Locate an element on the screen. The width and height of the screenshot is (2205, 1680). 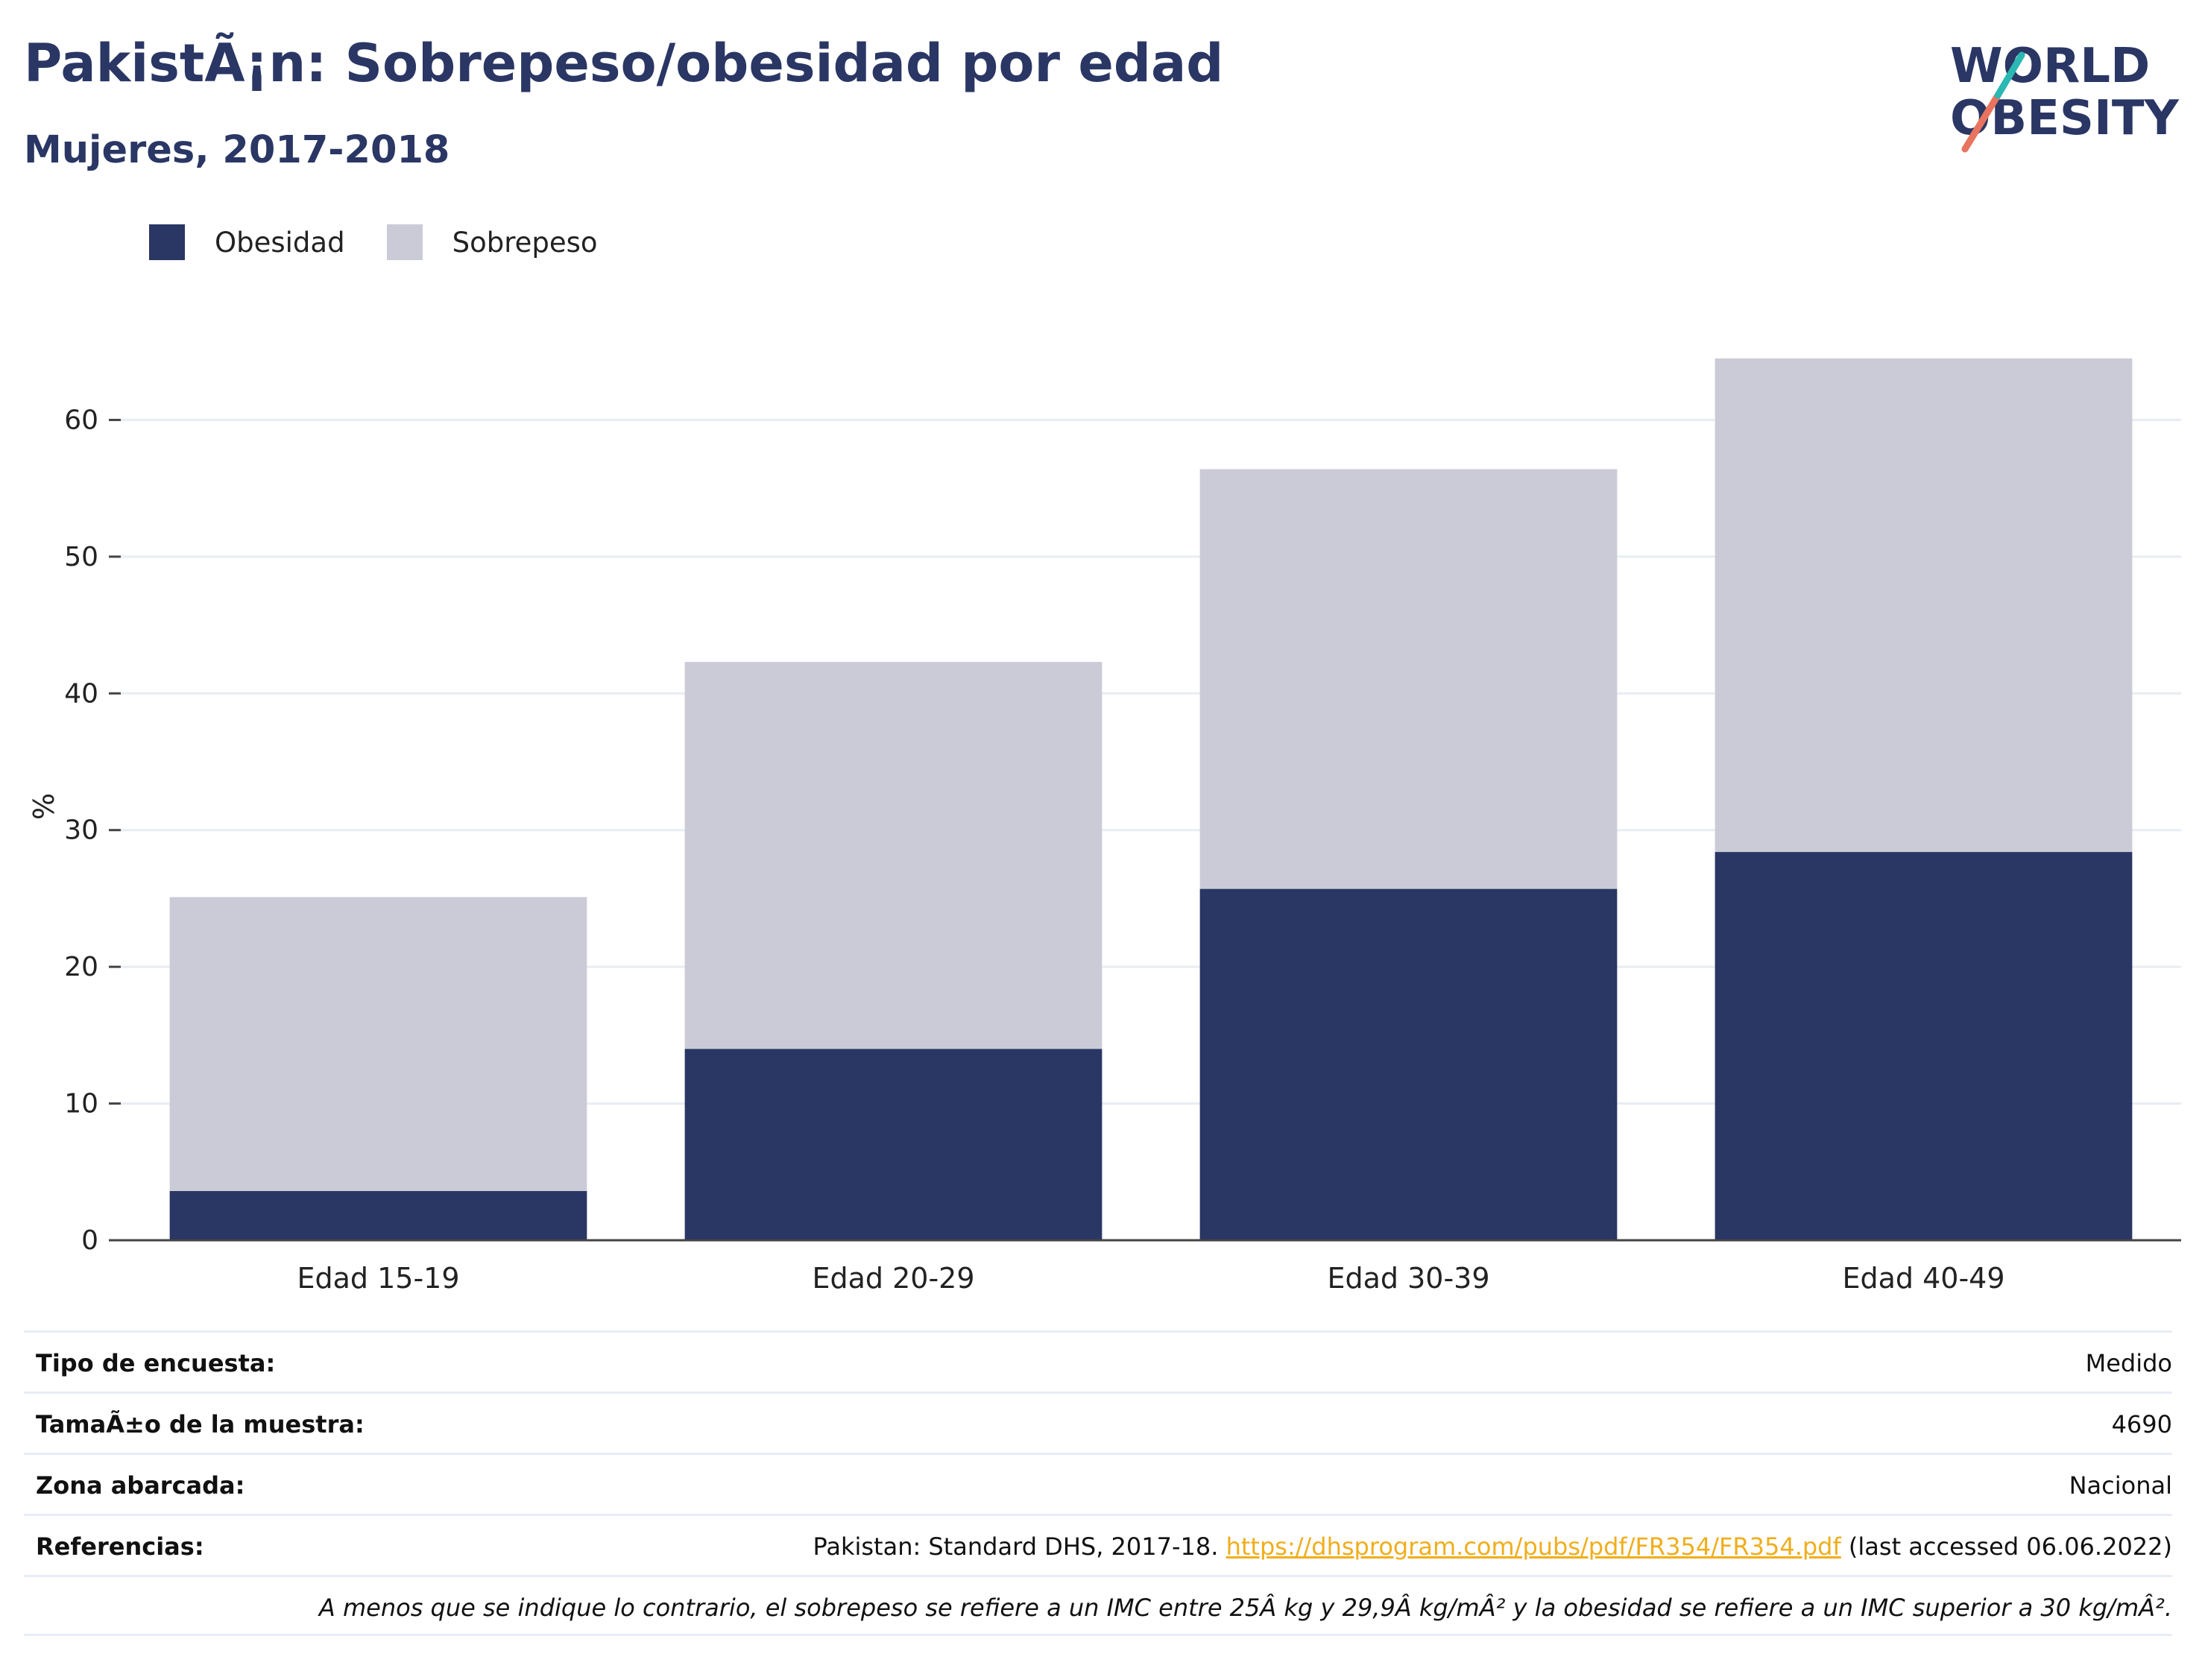
info-label-sample-size: TamaÃ±o de la muestra: is located at coordinates (200, 1424).